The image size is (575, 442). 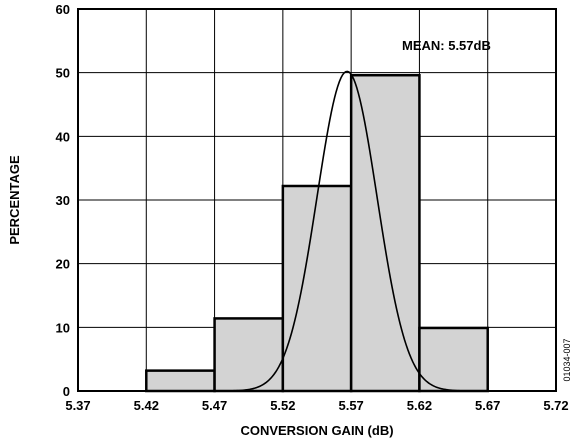 I want to click on y-tick-label-1: 10, so click(x=63, y=327).